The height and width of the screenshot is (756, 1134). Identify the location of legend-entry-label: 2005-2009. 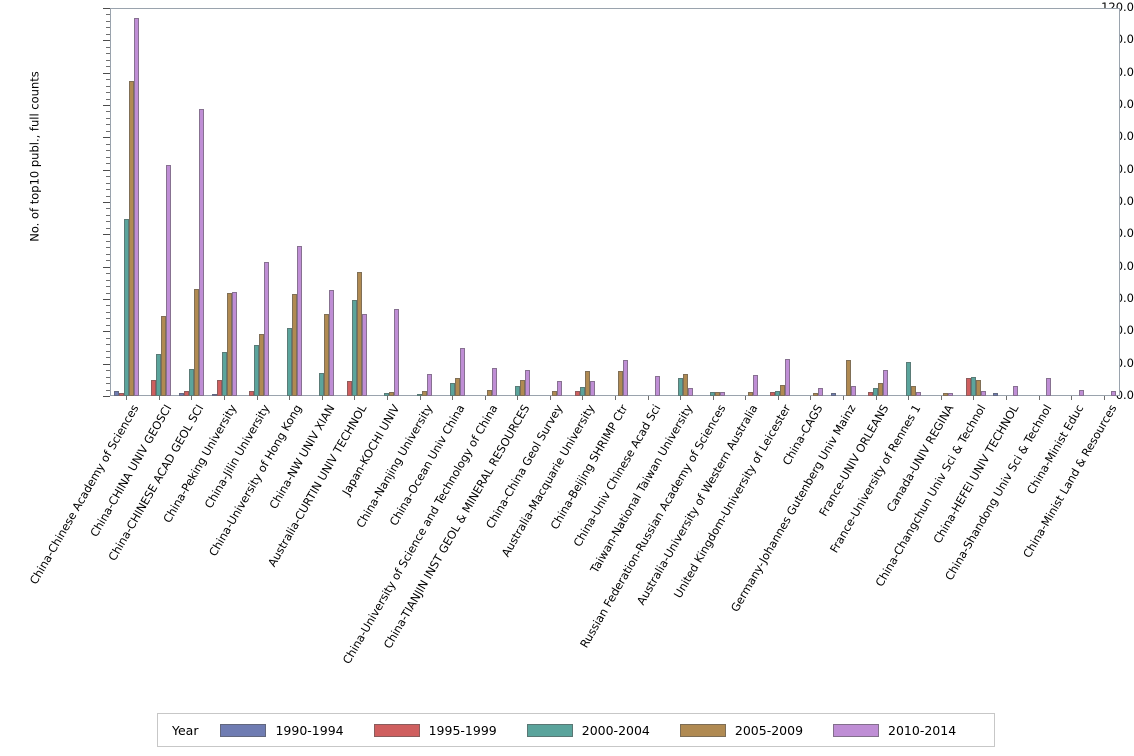
(769, 730).